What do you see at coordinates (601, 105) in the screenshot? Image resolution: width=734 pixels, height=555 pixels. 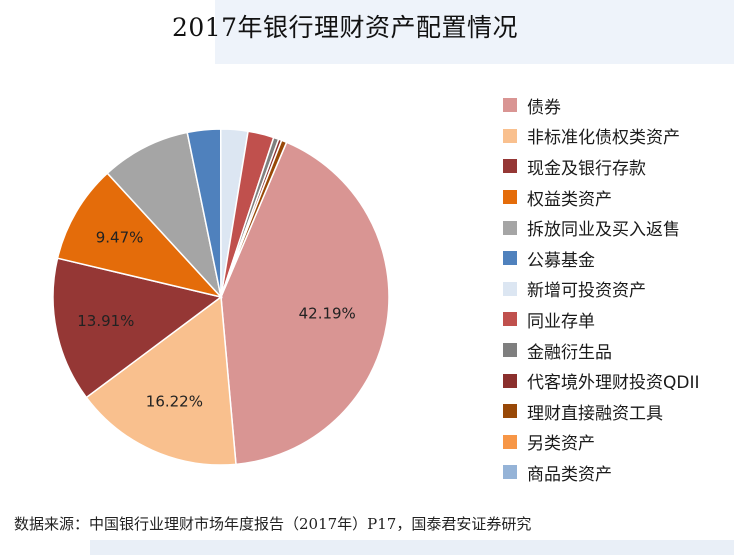 I see `legend-item: 债券` at bounding box center [601, 105].